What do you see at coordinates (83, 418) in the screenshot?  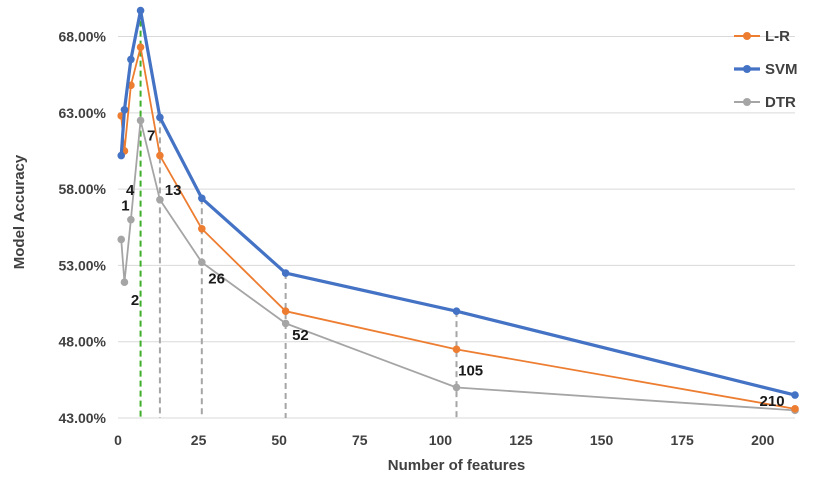 I see `y-tick-label: 43.00%` at bounding box center [83, 418].